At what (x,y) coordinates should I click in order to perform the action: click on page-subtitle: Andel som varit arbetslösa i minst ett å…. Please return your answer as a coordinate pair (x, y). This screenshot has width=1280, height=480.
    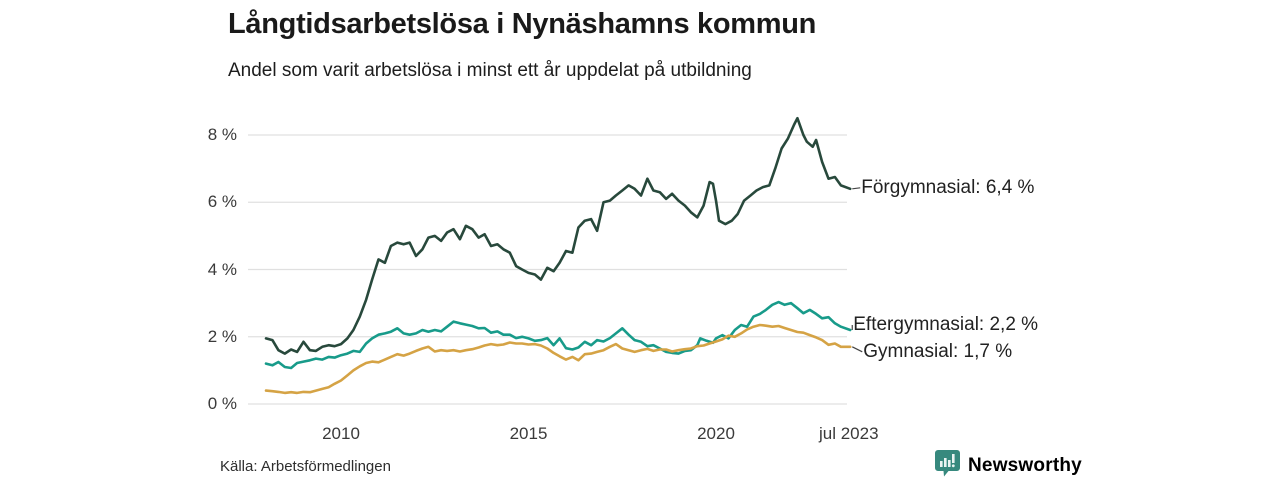
    Looking at the image, I should click on (490, 70).